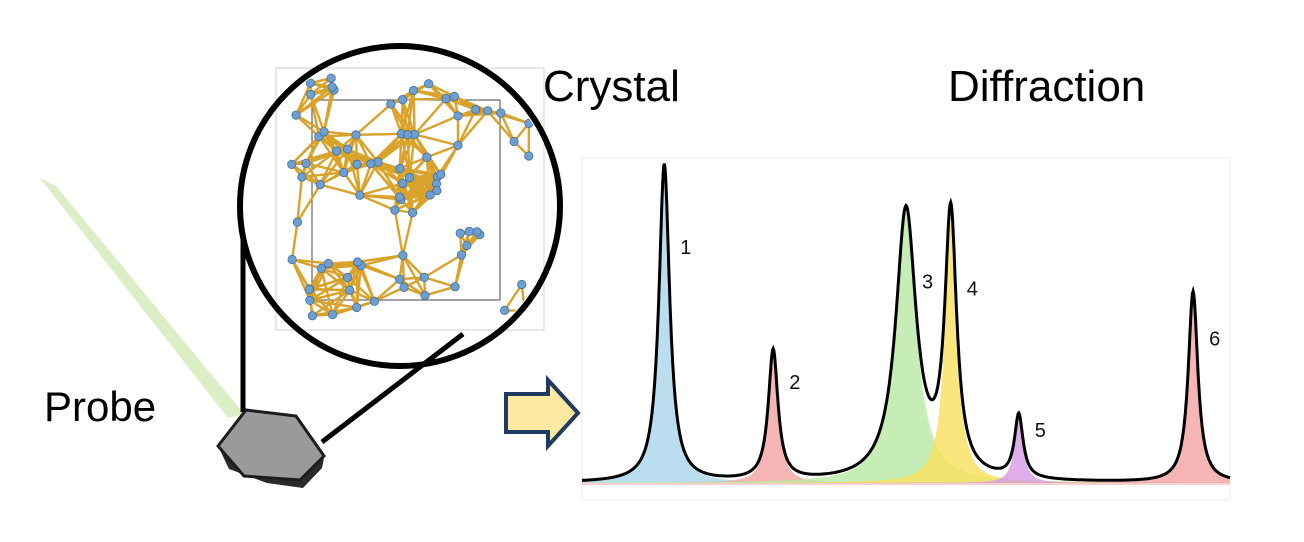 Image resolution: width=1304 pixels, height=542 pixels. What do you see at coordinates (685, 248) in the screenshot?
I see `peak-label: 1` at bounding box center [685, 248].